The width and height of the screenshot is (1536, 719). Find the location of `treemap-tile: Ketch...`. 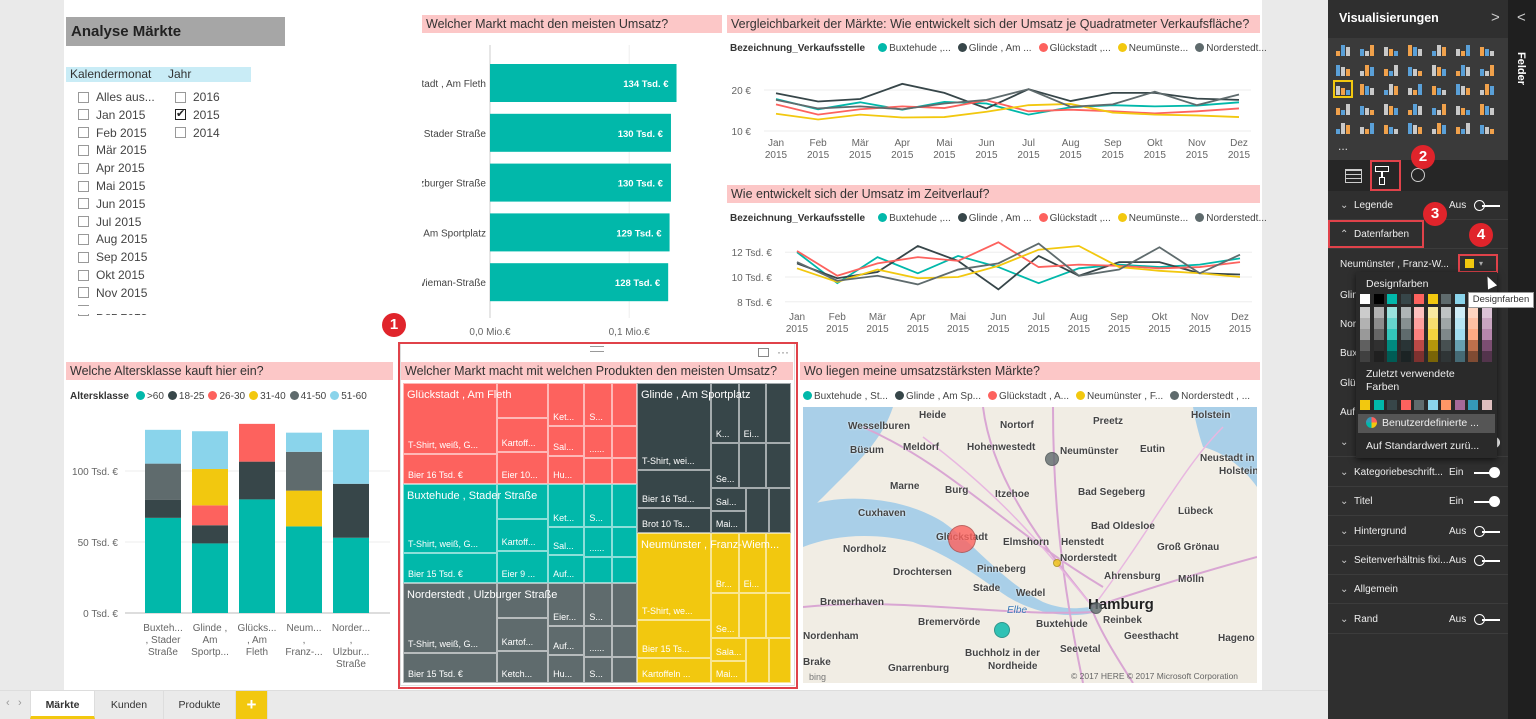

treemap-tile: Ketch... is located at coordinates (522, 667).